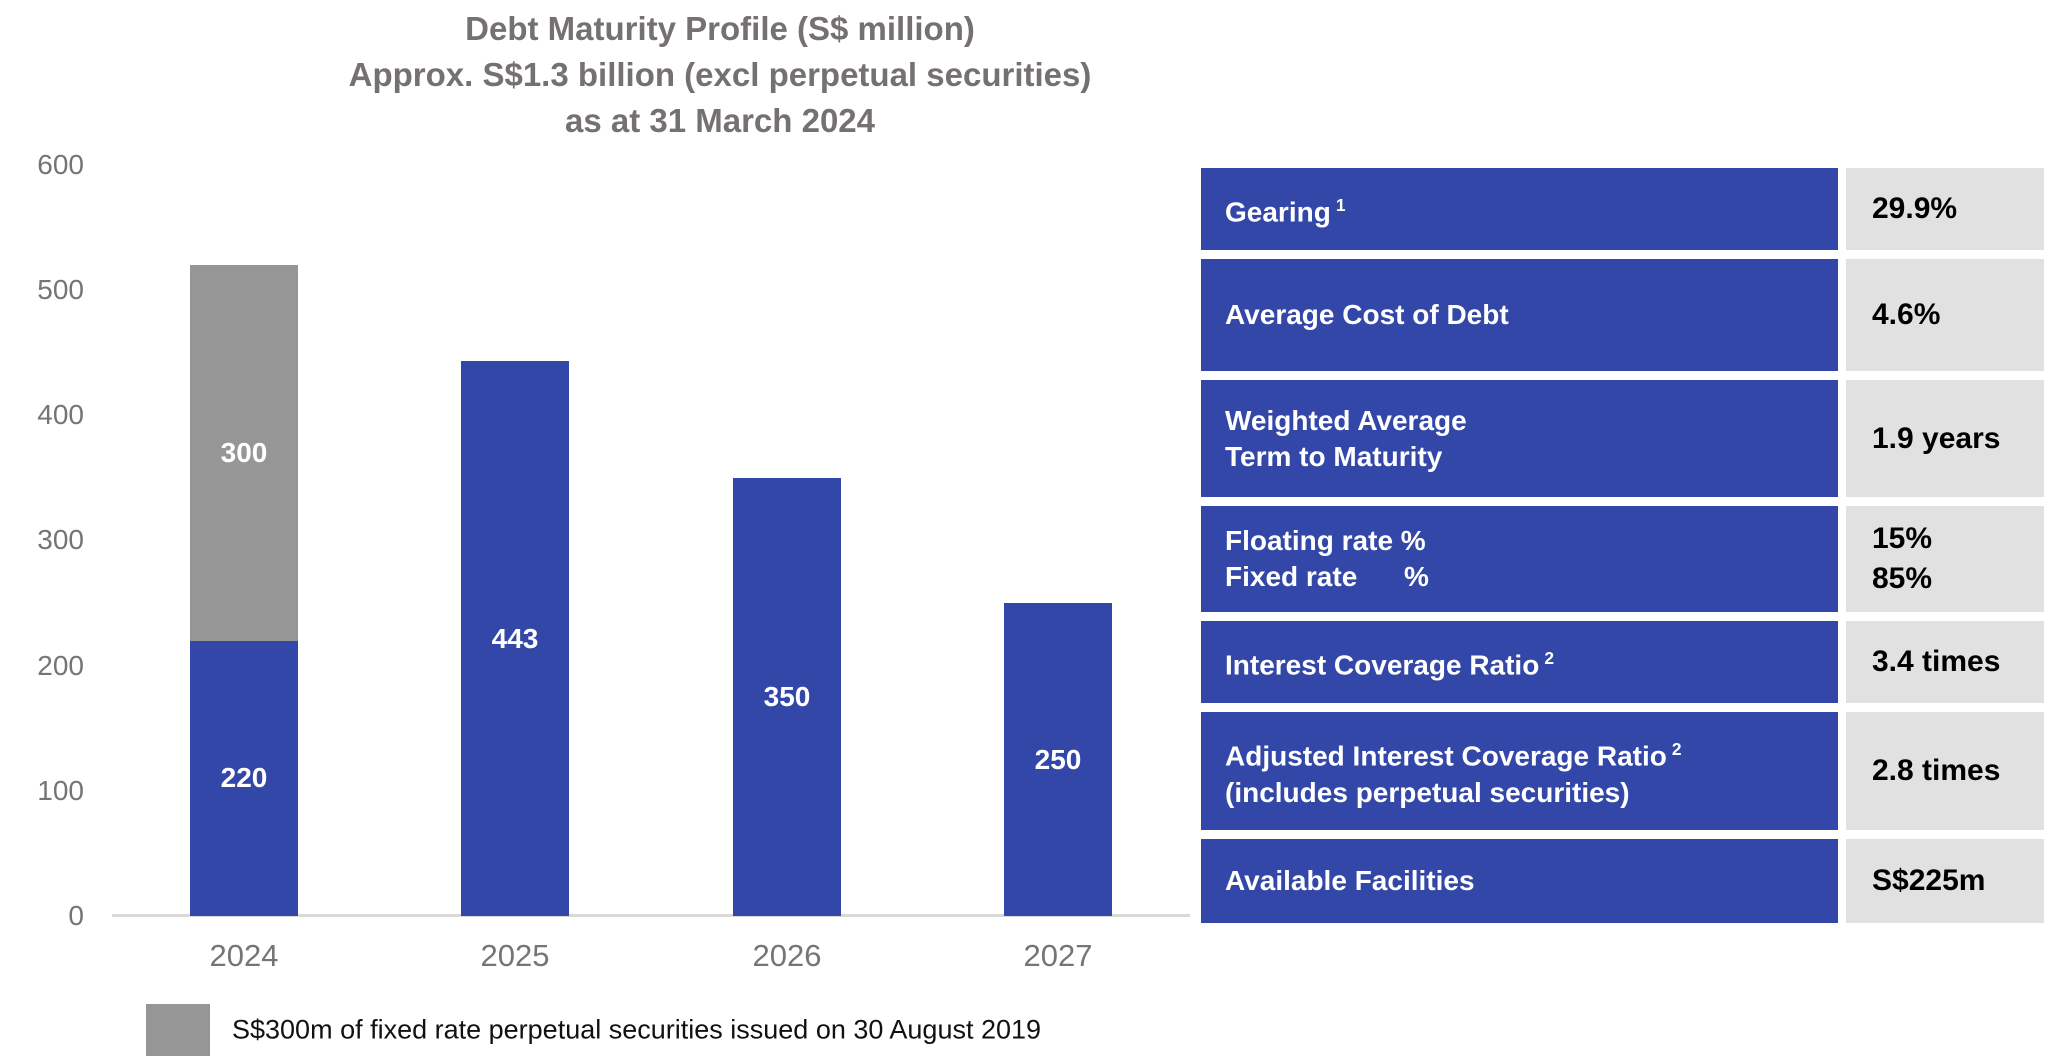 Image resolution: width=2048 pixels, height=1062 pixels. What do you see at coordinates (1285, 211) in the screenshot?
I see `metric-label: Gearing 1` at bounding box center [1285, 211].